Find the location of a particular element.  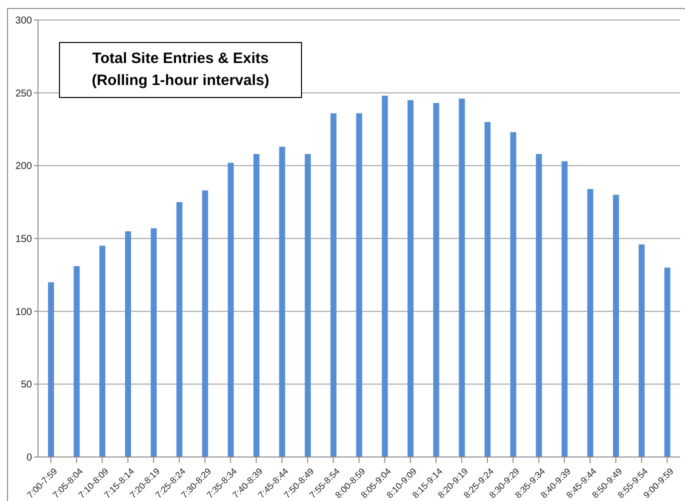

y-tick-label: 150 is located at coordinates (23, 240).